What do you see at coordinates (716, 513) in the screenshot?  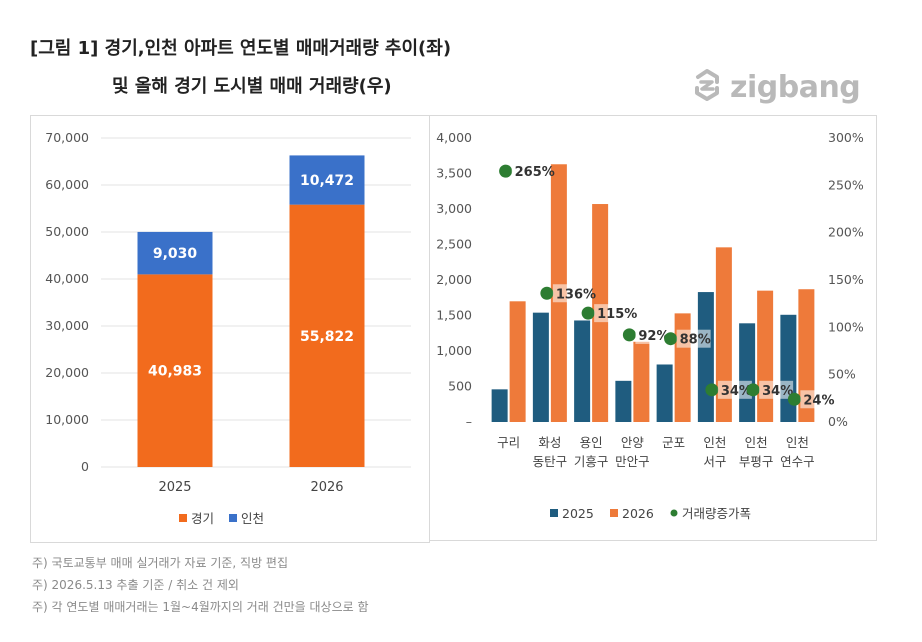 I see `legend-label: 거래량증가폭` at bounding box center [716, 513].